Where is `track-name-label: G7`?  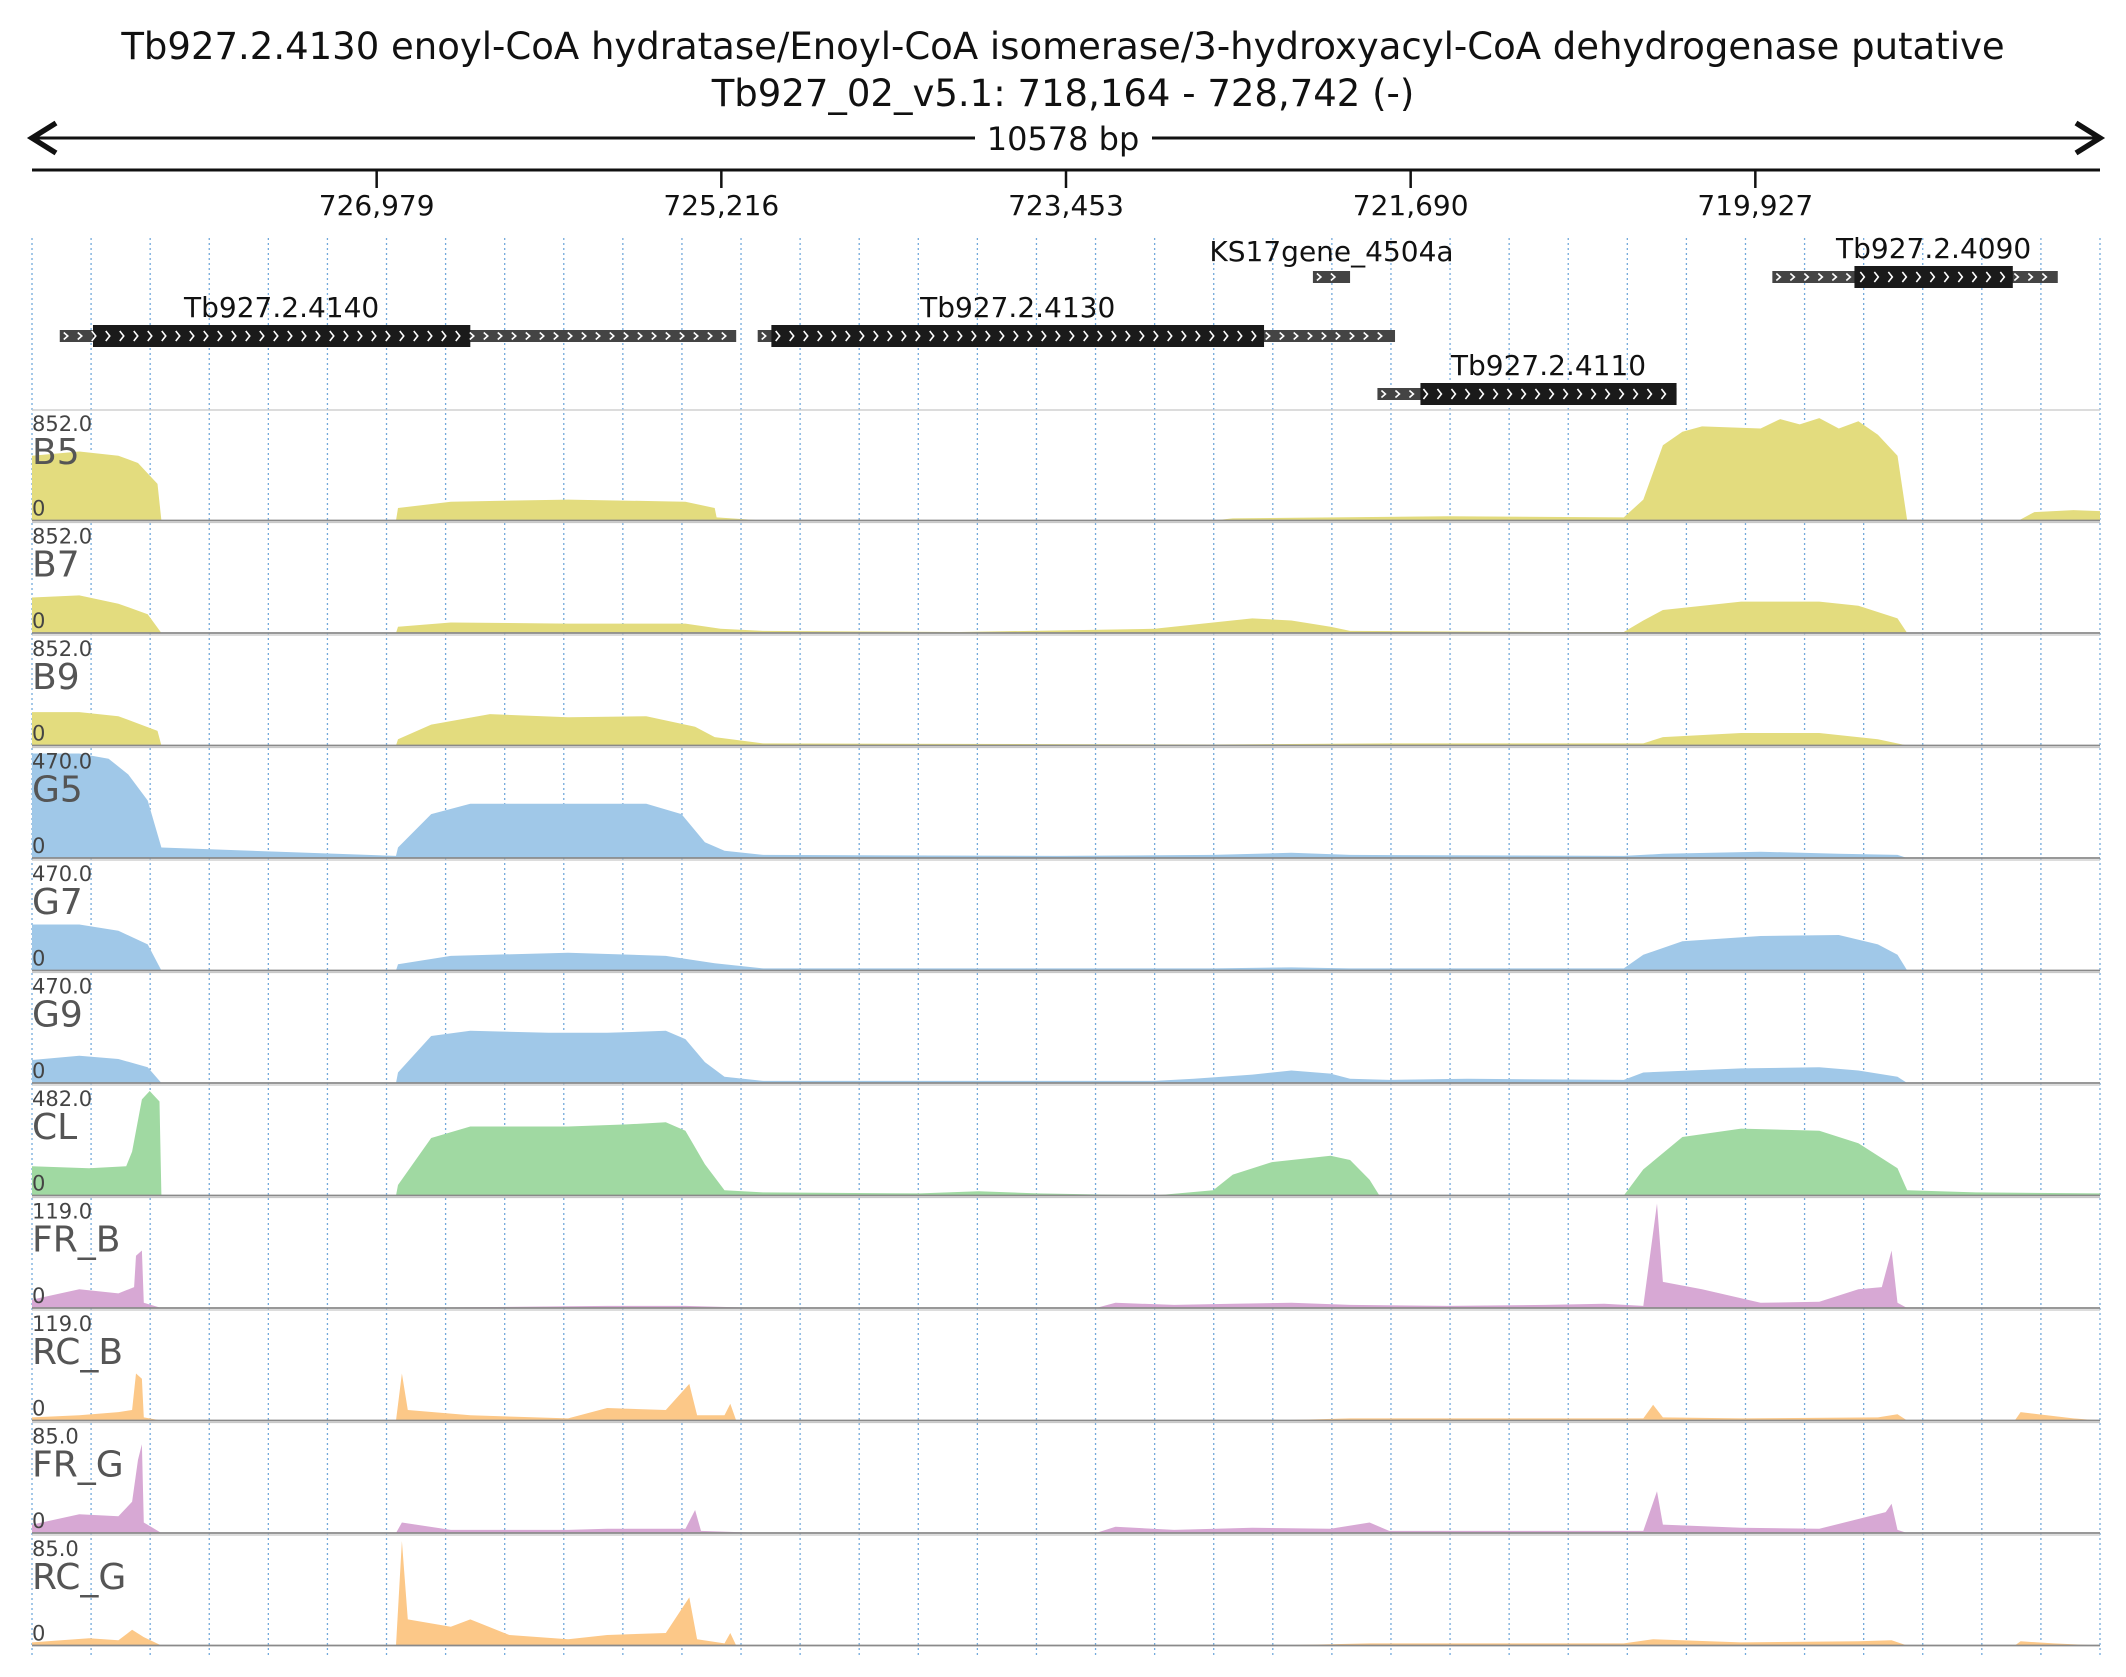
track-name-label: G7 is located at coordinates (57, 902).